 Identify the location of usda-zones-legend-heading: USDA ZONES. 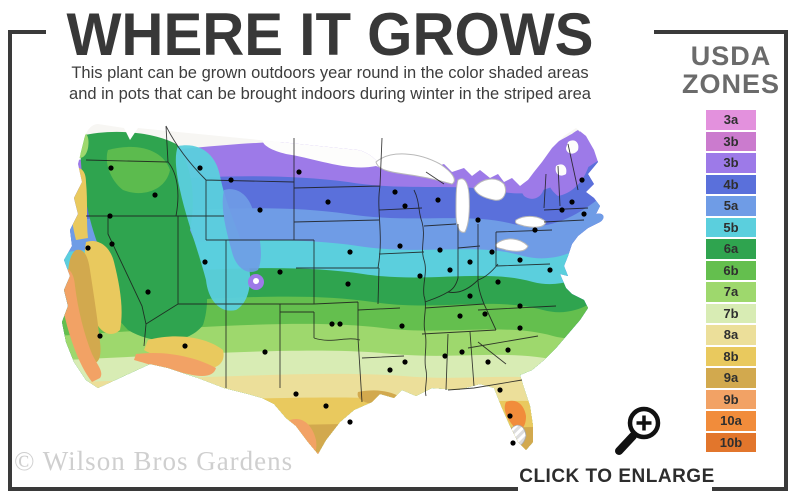
(731, 70).